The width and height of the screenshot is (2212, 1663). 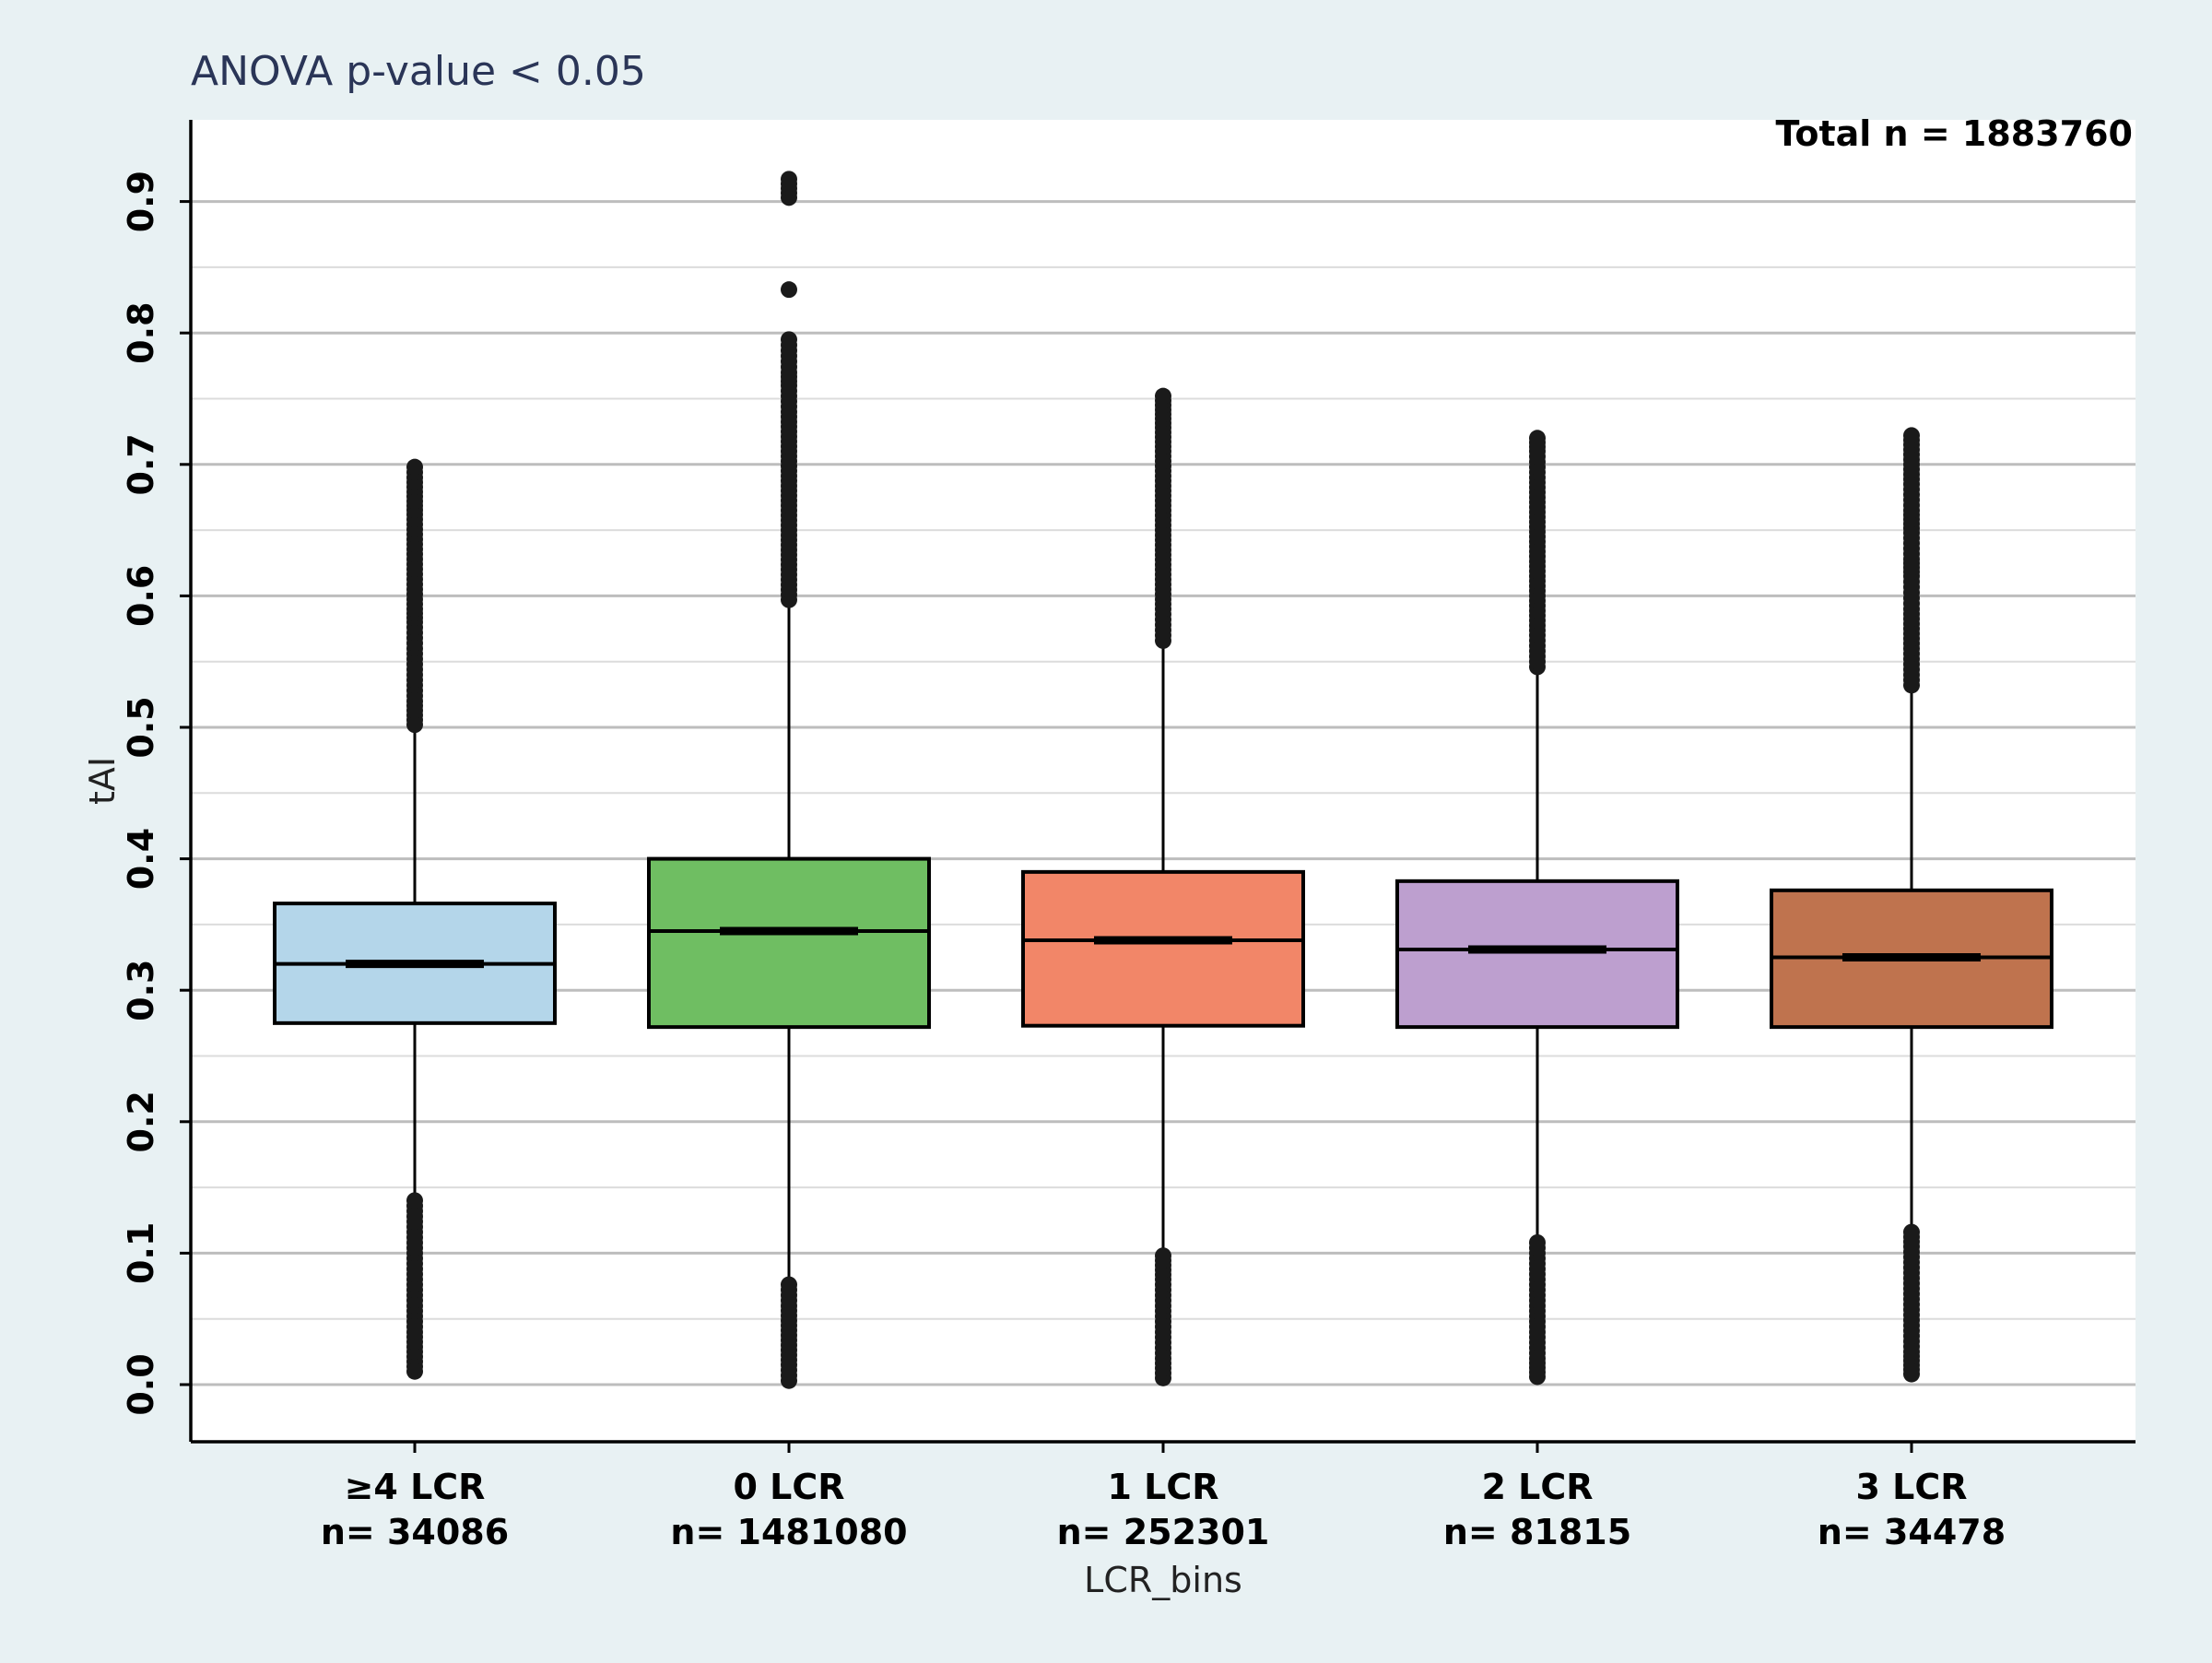 What do you see at coordinates (102, 781) in the screenshot?
I see `y-axis-label: tAI` at bounding box center [102, 781].